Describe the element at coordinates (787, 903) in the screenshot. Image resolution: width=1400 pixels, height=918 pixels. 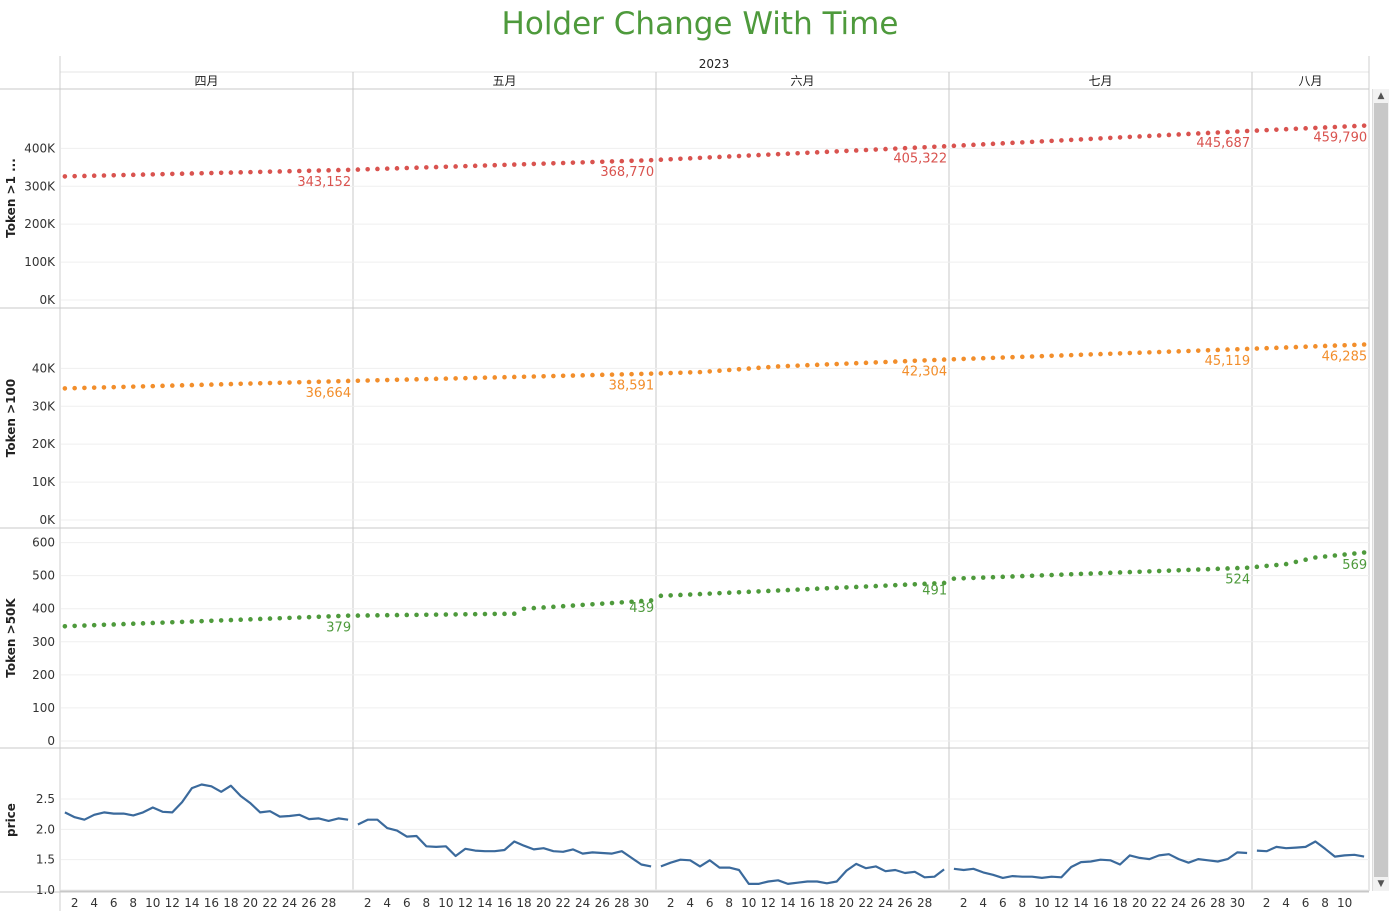
I see `x-tick-label: 14` at that location.